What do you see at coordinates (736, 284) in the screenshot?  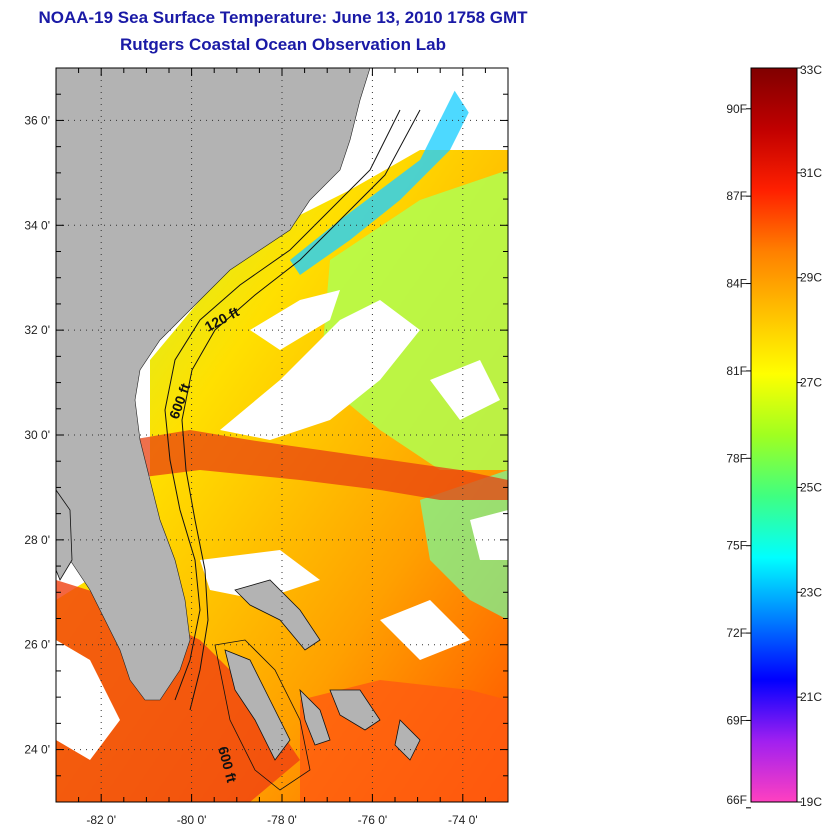 I see `fahrenheit-label: 84F` at bounding box center [736, 284].